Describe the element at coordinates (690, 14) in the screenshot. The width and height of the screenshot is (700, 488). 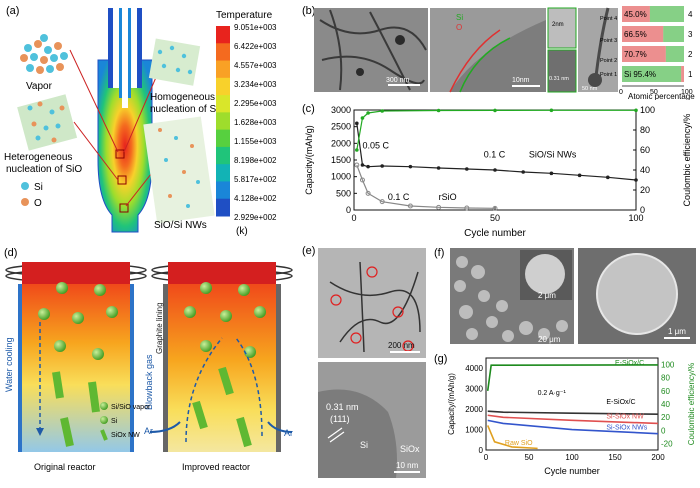
I see `atomic-bar-index: 4` at that location.